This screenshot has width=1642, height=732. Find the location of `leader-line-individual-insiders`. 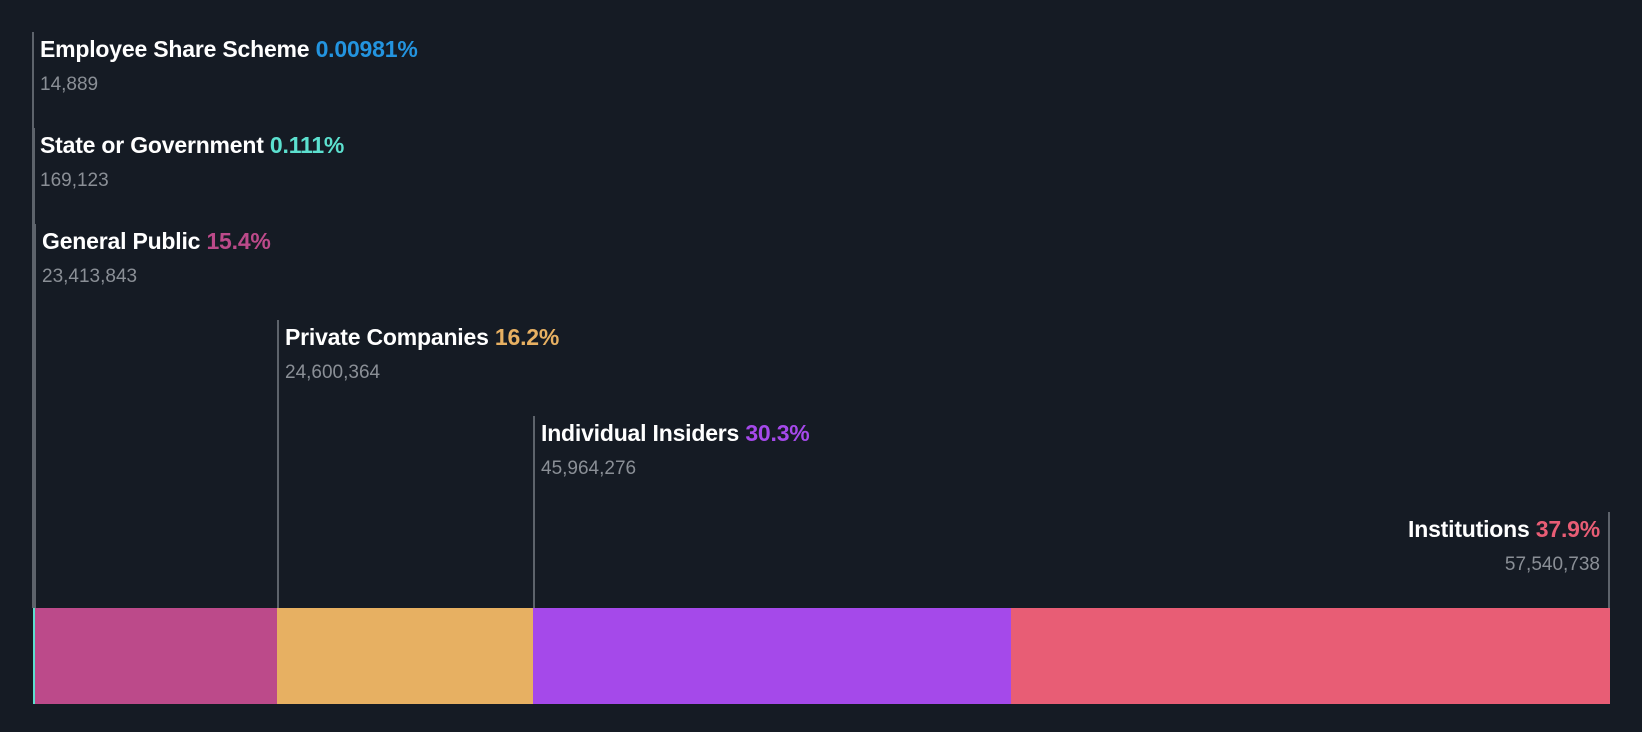

leader-line-individual-insiders is located at coordinates (534, 512).